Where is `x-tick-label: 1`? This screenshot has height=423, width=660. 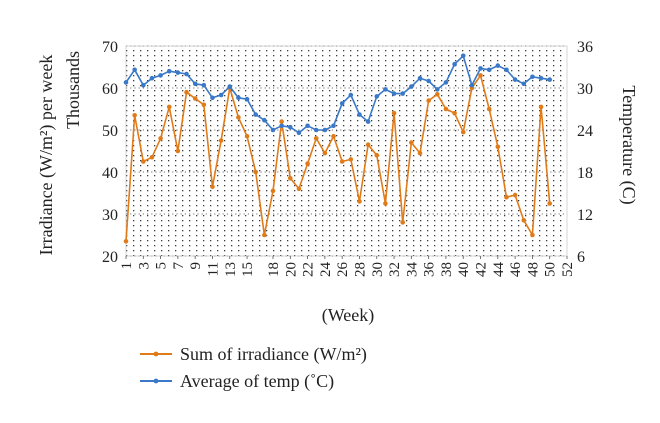
x-tick-label: 1 is located at coordinates (127, 266).